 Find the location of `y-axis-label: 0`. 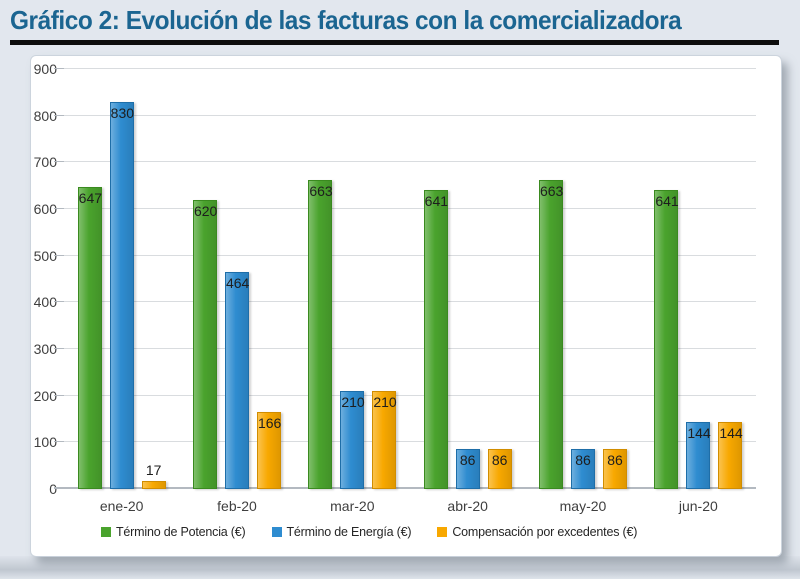

y-axis-label: 0 is located at coordinates (53, 489).